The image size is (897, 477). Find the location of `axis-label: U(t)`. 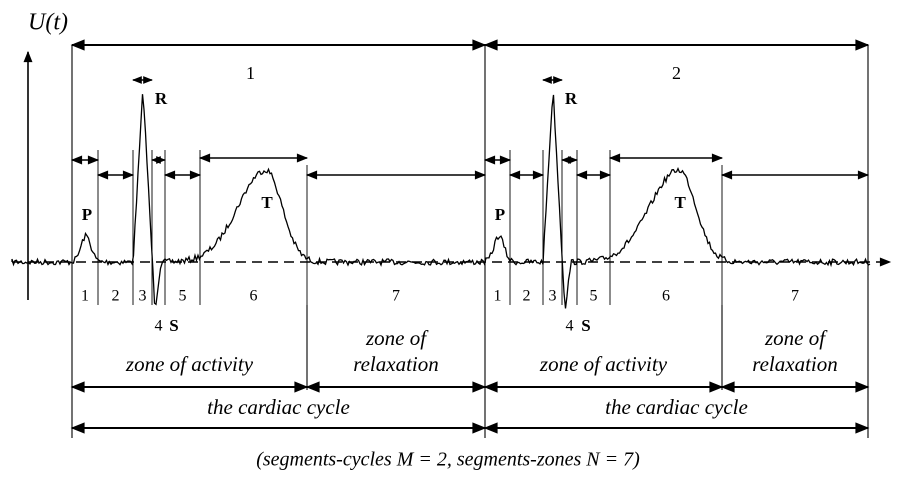

axis-label: U(t) is located at coordinates (48, 23).